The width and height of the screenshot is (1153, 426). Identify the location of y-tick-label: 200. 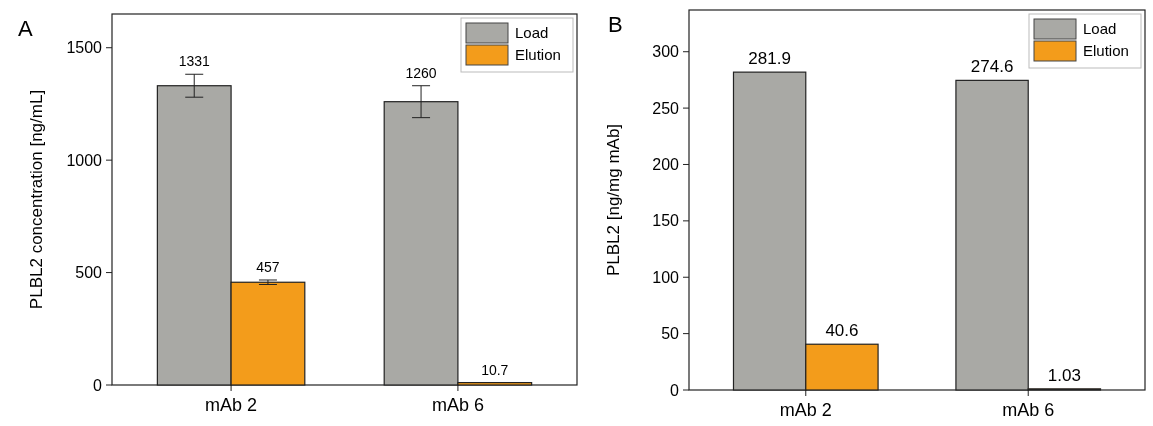
(666, 165).